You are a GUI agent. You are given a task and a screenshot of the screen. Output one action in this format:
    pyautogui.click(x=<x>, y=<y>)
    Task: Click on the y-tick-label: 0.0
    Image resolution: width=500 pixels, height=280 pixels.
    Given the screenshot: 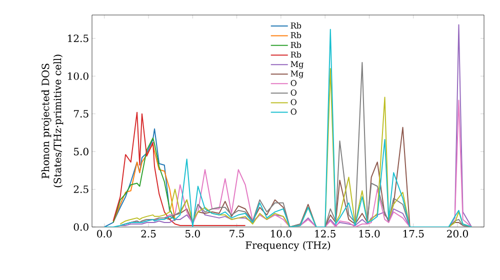 What is the action you would take?
    pyautogui.click(x=81, y=227)
    